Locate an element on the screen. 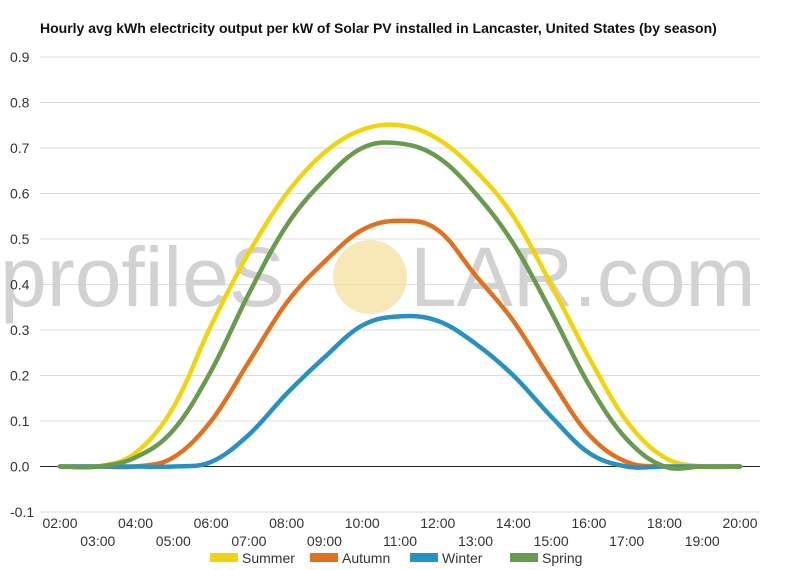  x-tick-label: 07:00 is located at coordinates (248, 541).